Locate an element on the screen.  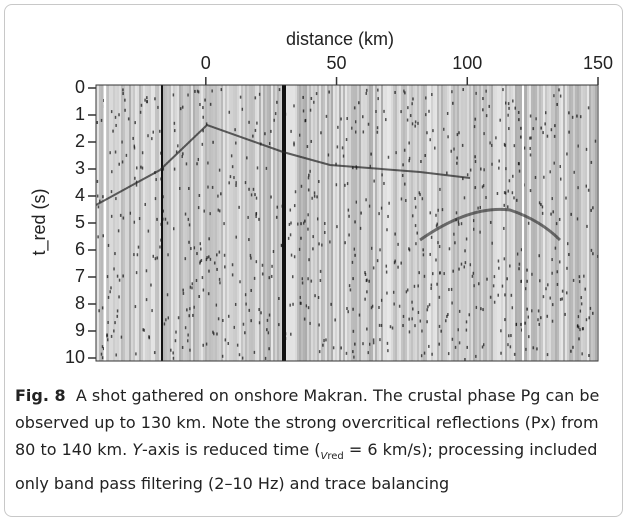
x-tick-label: 100 is located at coordinates (467, 63).